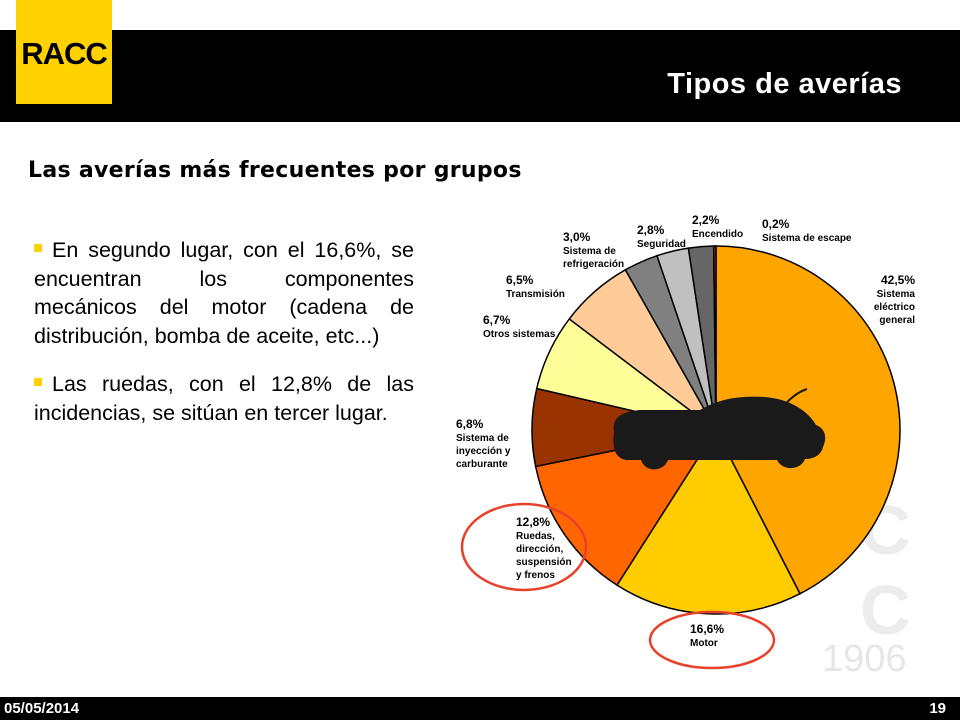 The height and width of the screenshot is (720, 960). Describe the element at coordinates (544, 562) in the screenshot. I see `slice-category-label: suspensión` at that location.